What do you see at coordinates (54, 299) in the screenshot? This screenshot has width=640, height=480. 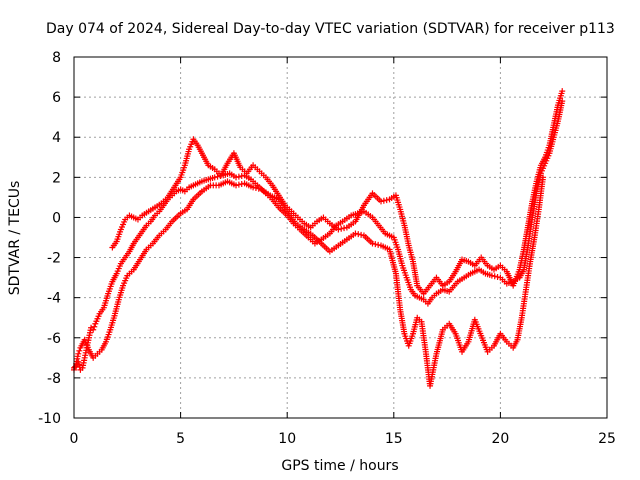 I see `y-tick-label: -4` at bounding box center [54, 299].